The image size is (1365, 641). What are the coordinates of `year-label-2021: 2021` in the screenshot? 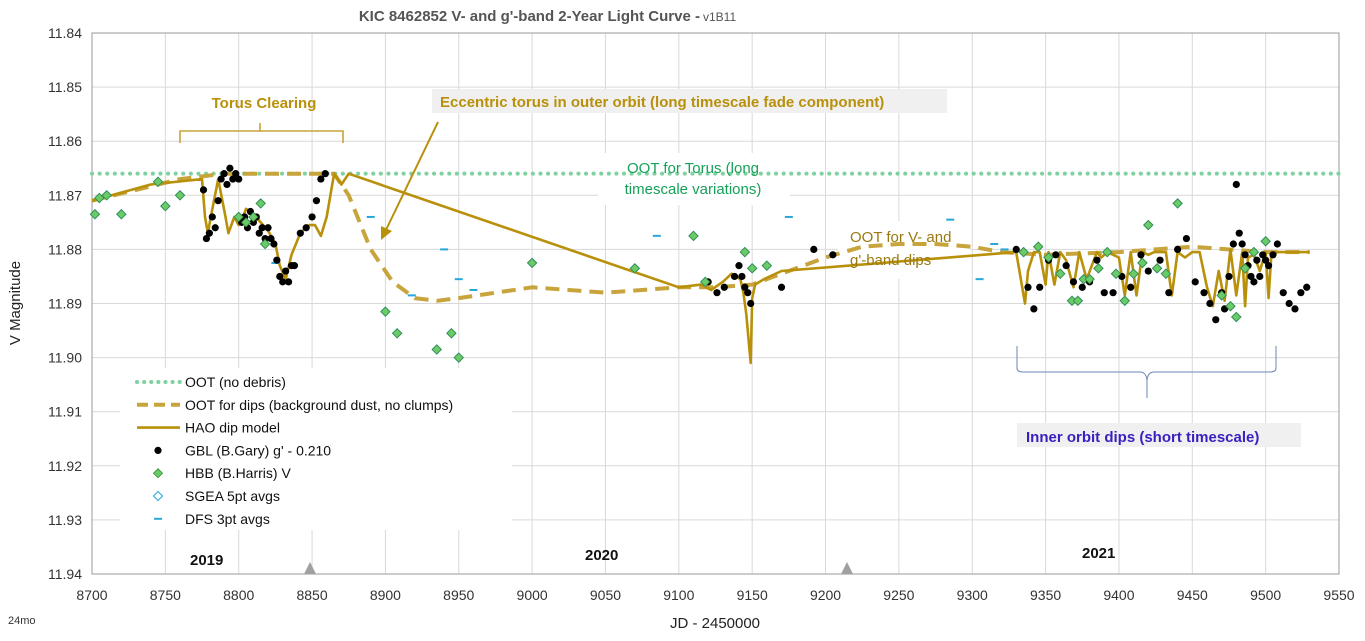 It's located at (1098, 553).